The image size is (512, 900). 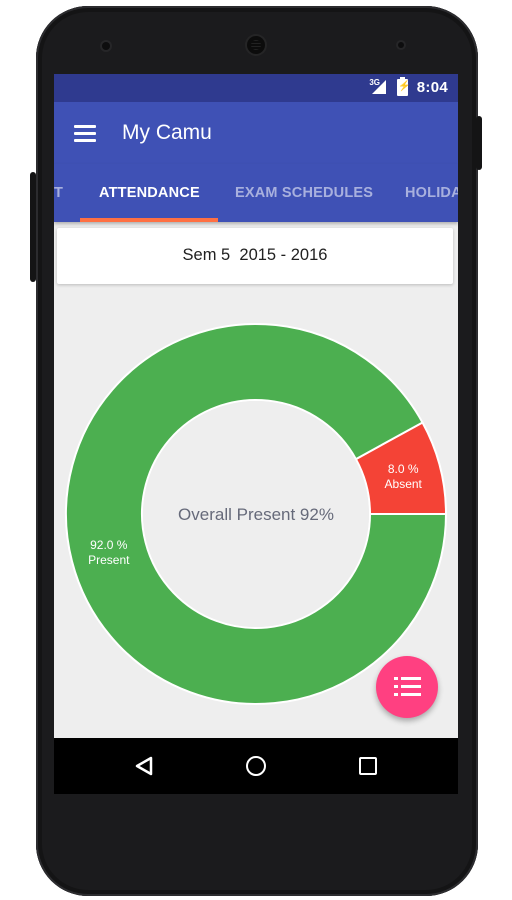 What do you see at coordinates (256, 88) in the screenshot?
I see `status-bar: 3G 8:04` at bounding box center [256, 88].